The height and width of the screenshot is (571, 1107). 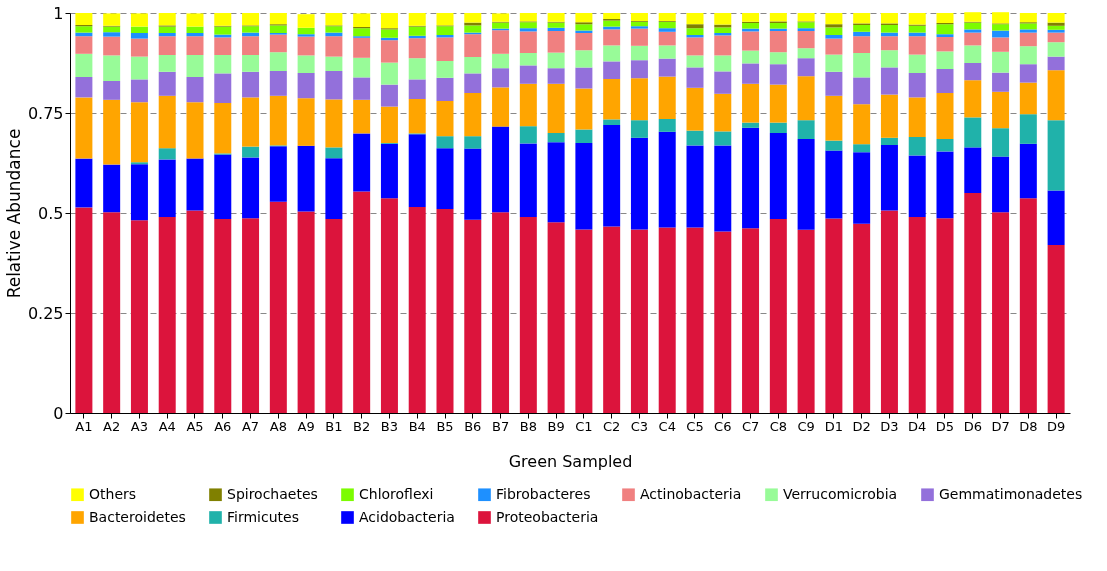 What do you see at coordinates (861, 426) in the screenshot?
I see `x-tick-label: D2` at bounding box center [861, 426].